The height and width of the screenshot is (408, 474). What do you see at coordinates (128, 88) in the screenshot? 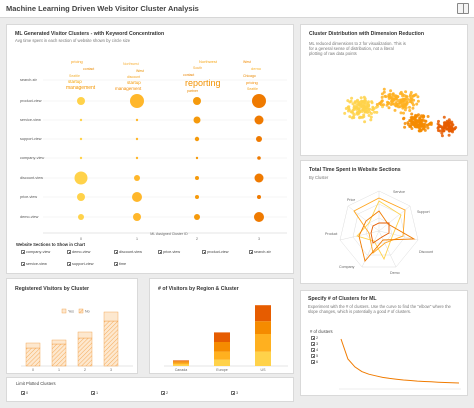
I see `keyword-label: management` at bounding box center [128, 88].